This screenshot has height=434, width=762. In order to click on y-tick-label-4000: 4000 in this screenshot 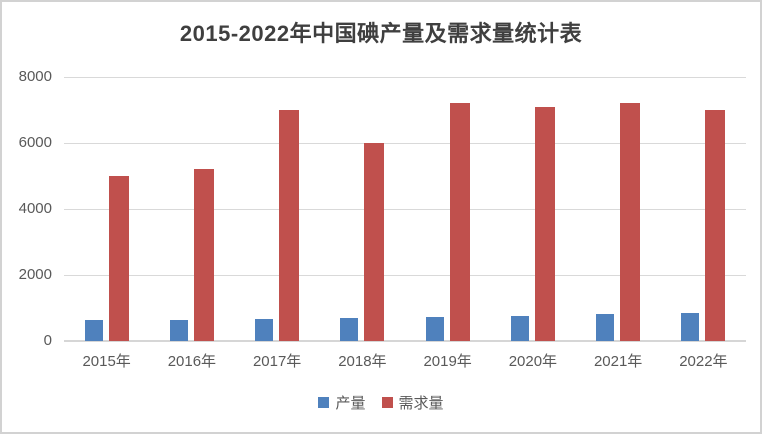, I will do `click(35, 208)`.